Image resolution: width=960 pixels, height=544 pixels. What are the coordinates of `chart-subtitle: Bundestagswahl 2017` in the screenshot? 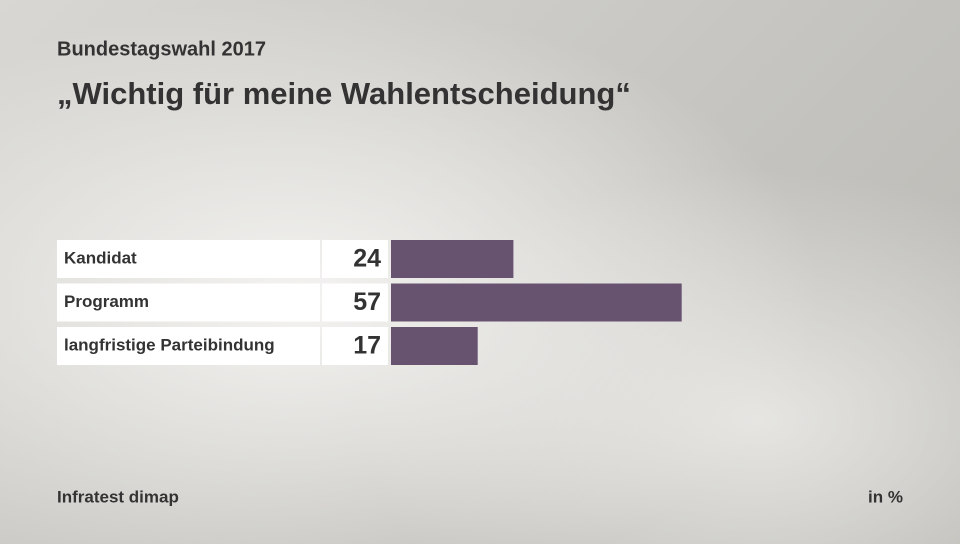 It's located at (161, 49).